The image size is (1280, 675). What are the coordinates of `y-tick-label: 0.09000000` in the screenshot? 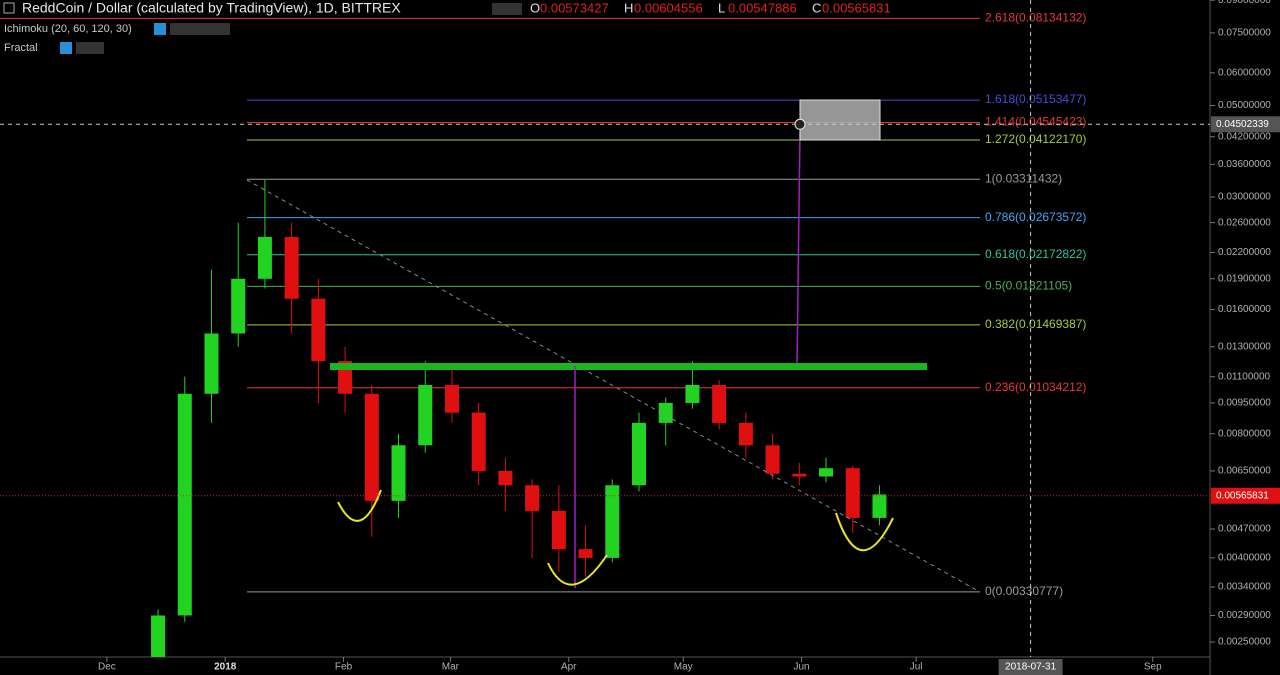 It's located at (1244, 3).